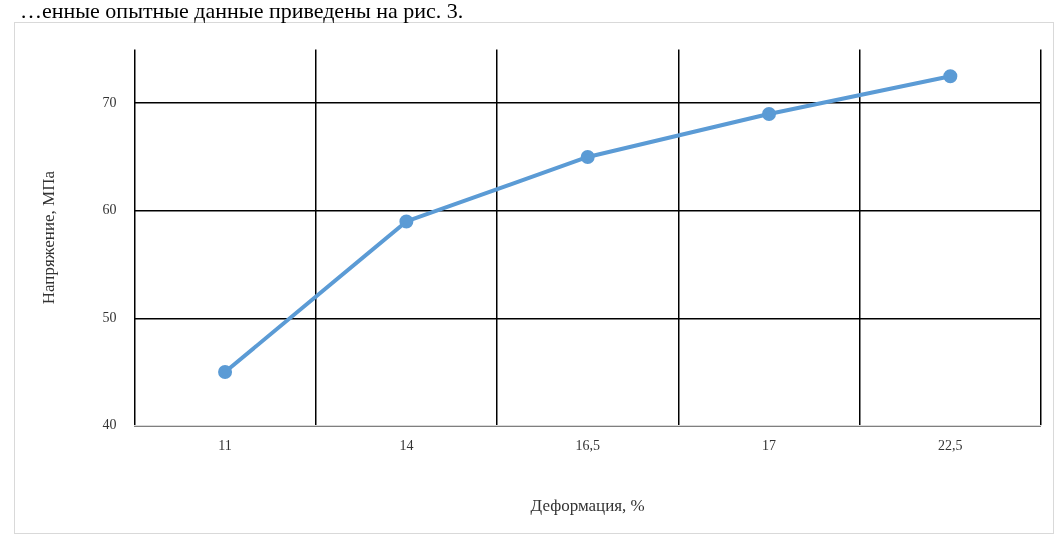  Describe the element at coordinates (406, 445) in the screenshot. I see `x-tick-label: 14` at that location.